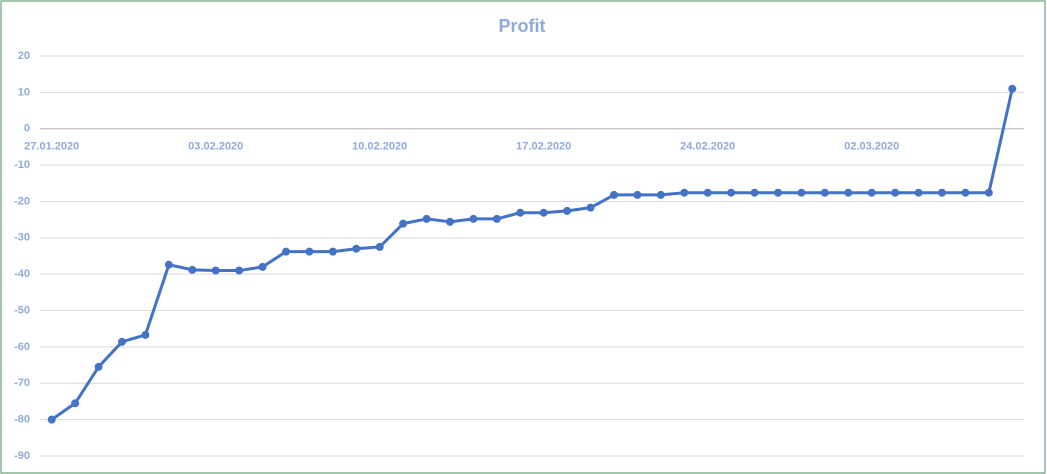 This screenshot has height=474, width=1047. I want to click on y-tick-label: -80, so click(22, 420).